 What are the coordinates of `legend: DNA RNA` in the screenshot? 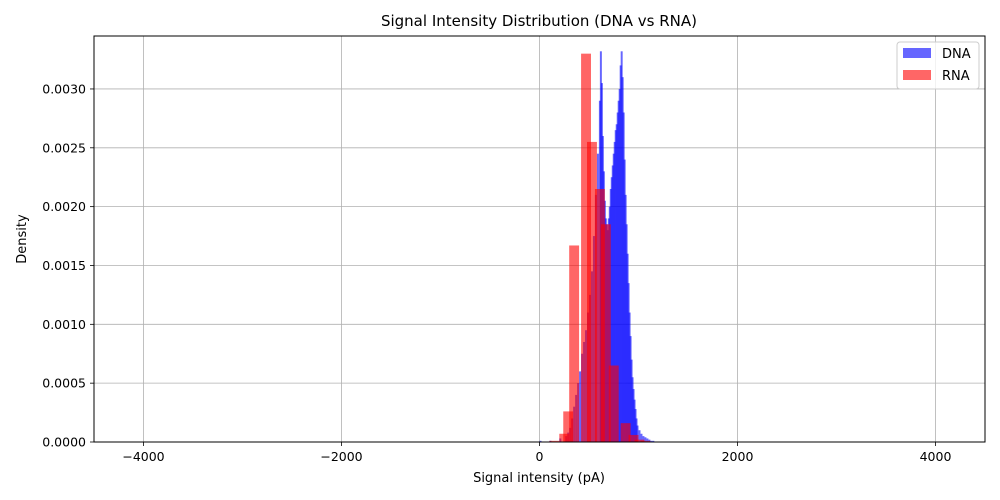 It's located at (938, 65).